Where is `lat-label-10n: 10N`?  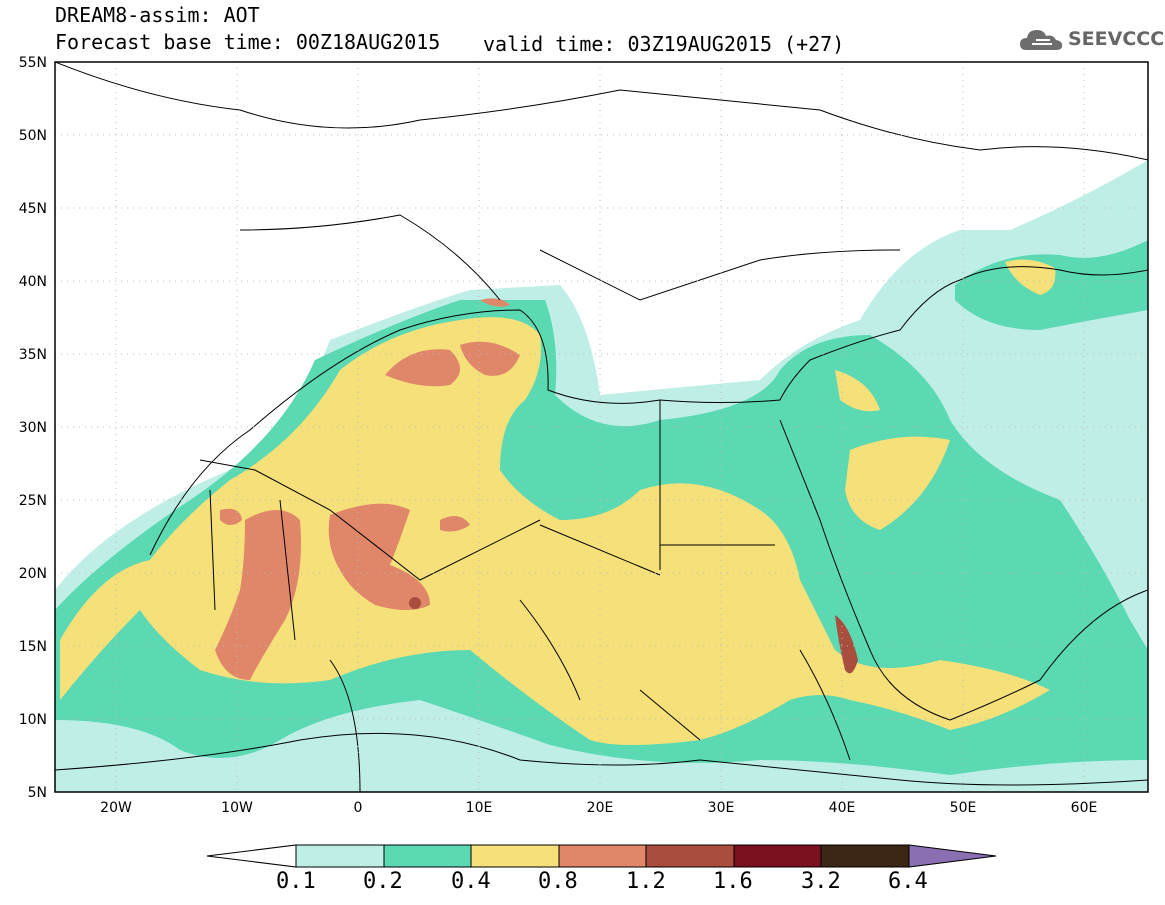
lat-label-10n: 10N is located at coordinates (33, 720).